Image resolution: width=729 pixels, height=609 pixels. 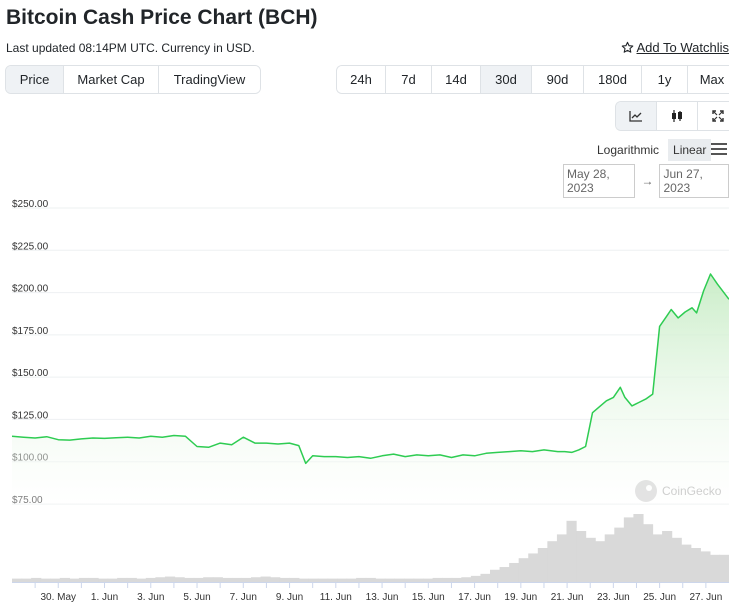 I want to click on x-tick-label: 23. Jun, so click(x=613, y=597).